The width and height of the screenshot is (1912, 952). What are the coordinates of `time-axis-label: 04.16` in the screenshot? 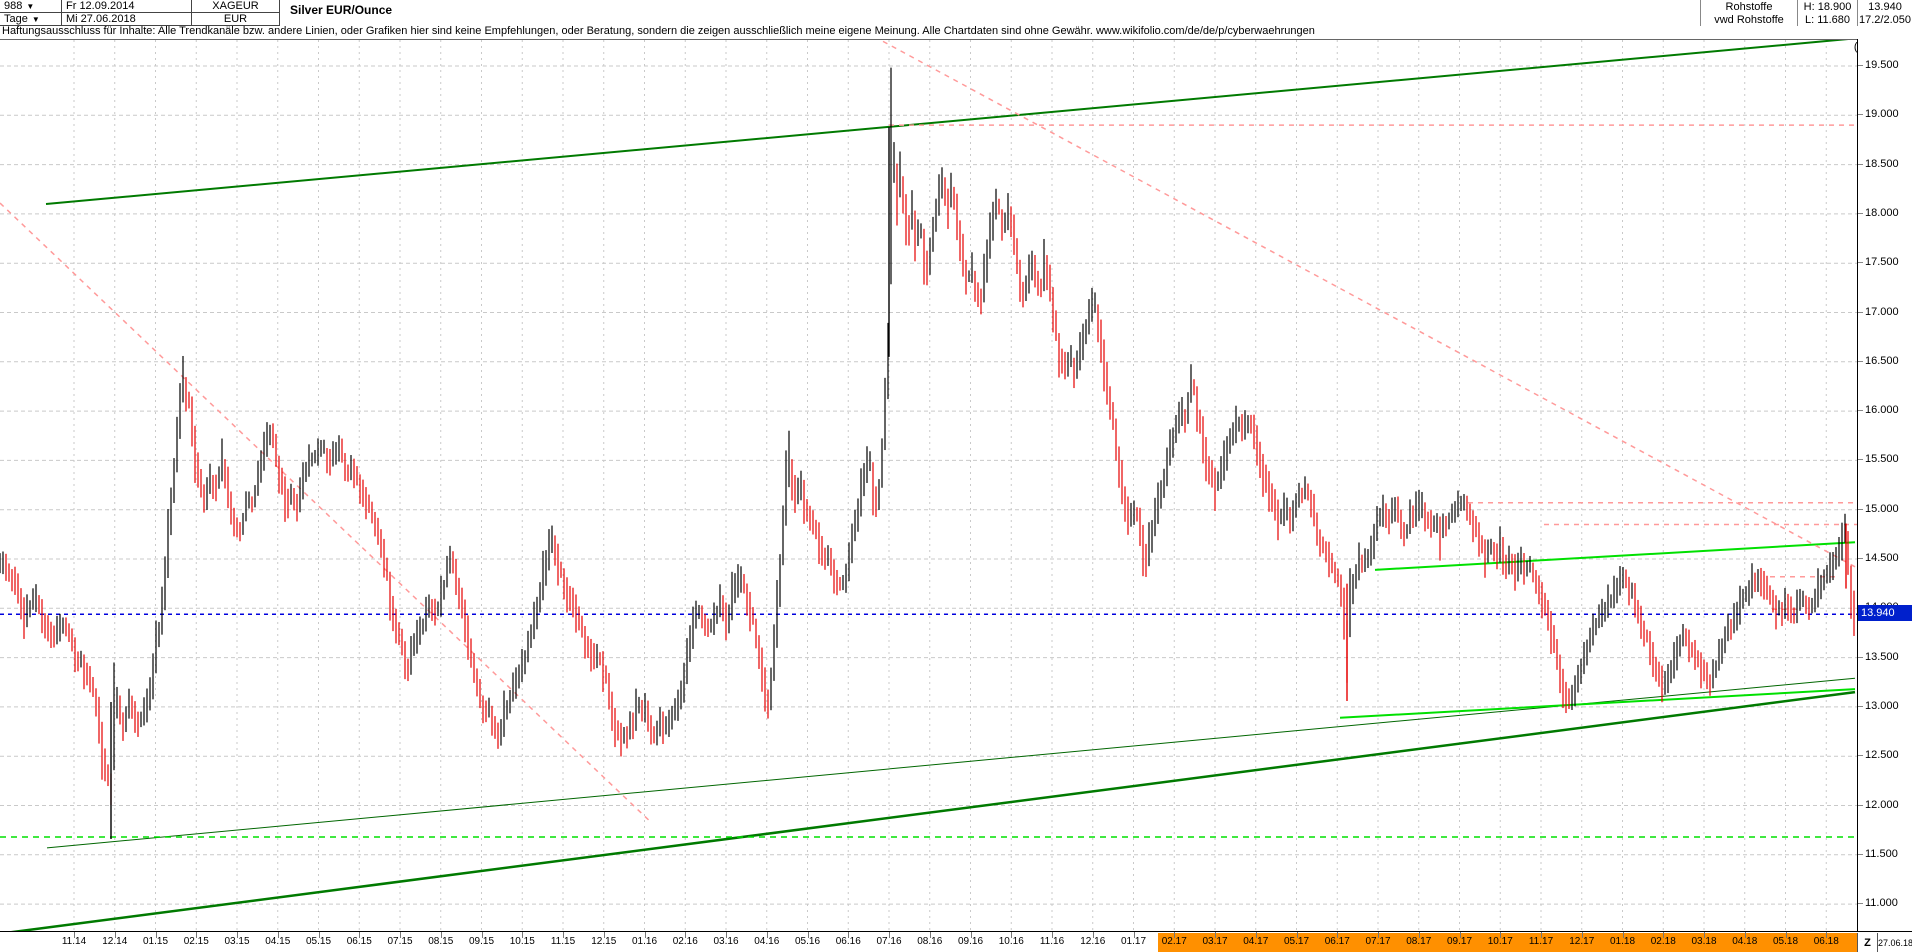 It's located at (767, 941).